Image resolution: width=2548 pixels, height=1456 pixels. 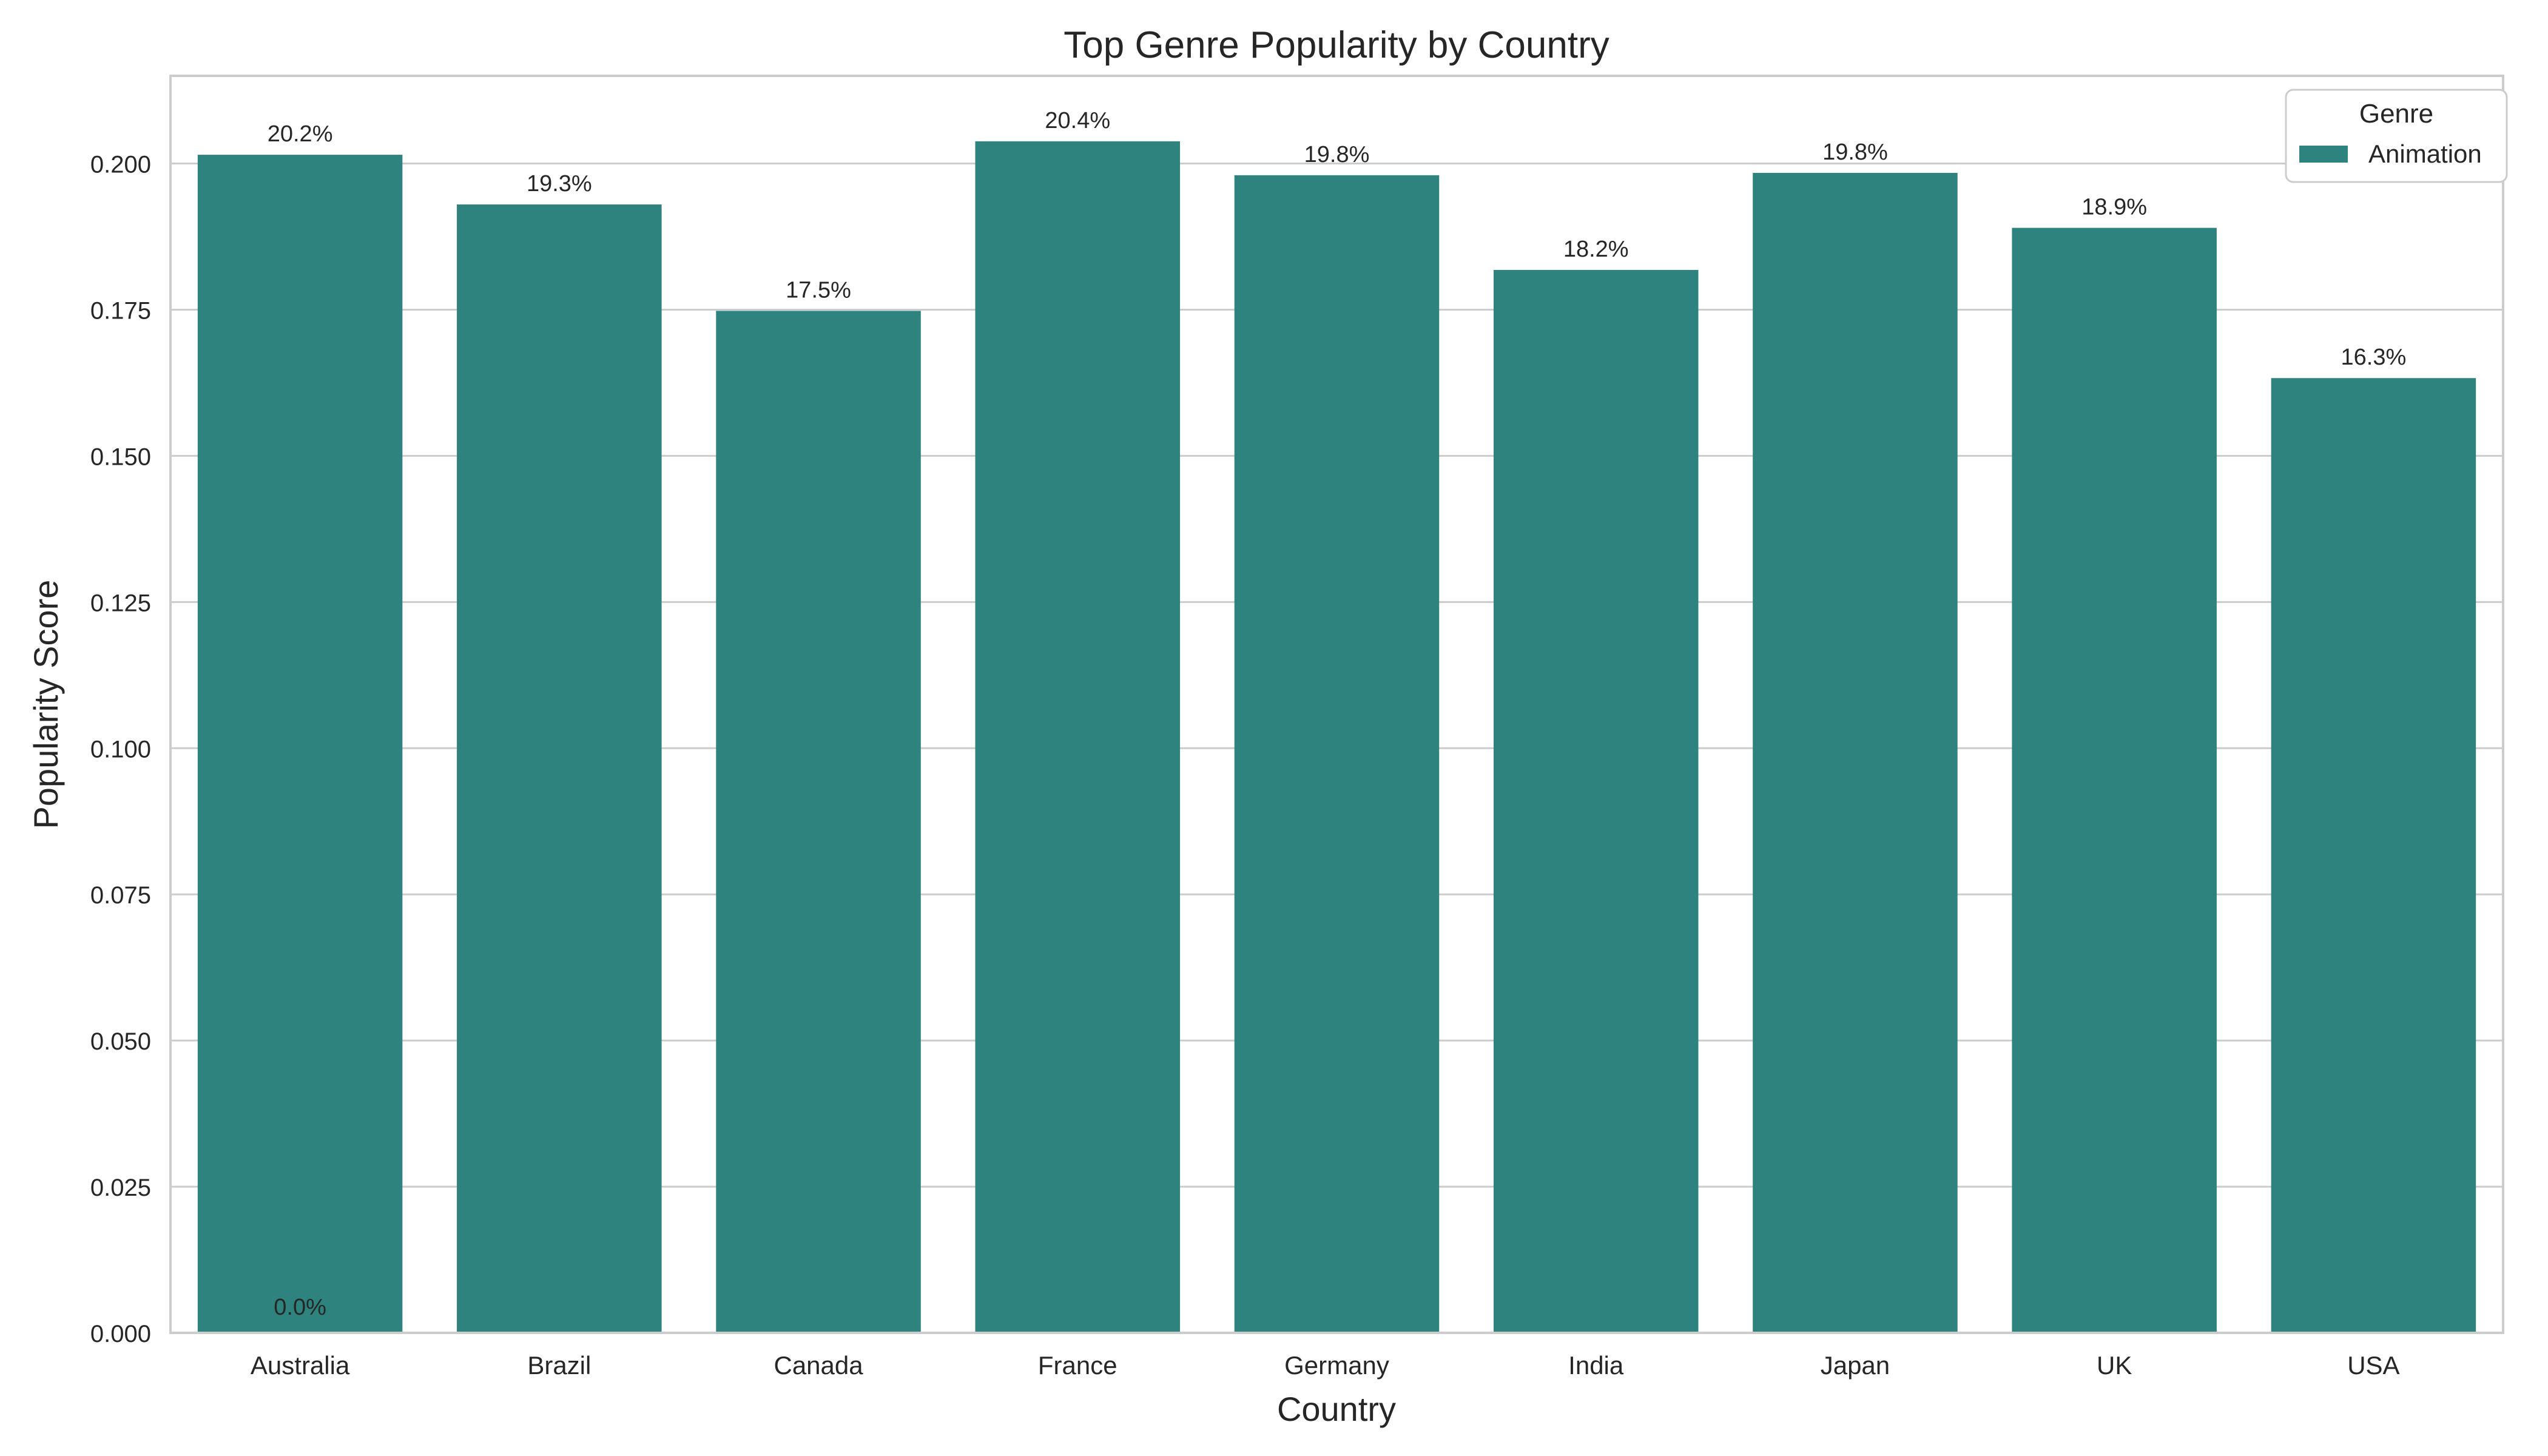 I want to click on data-label: 17.5%, so click(x=818, y=290).